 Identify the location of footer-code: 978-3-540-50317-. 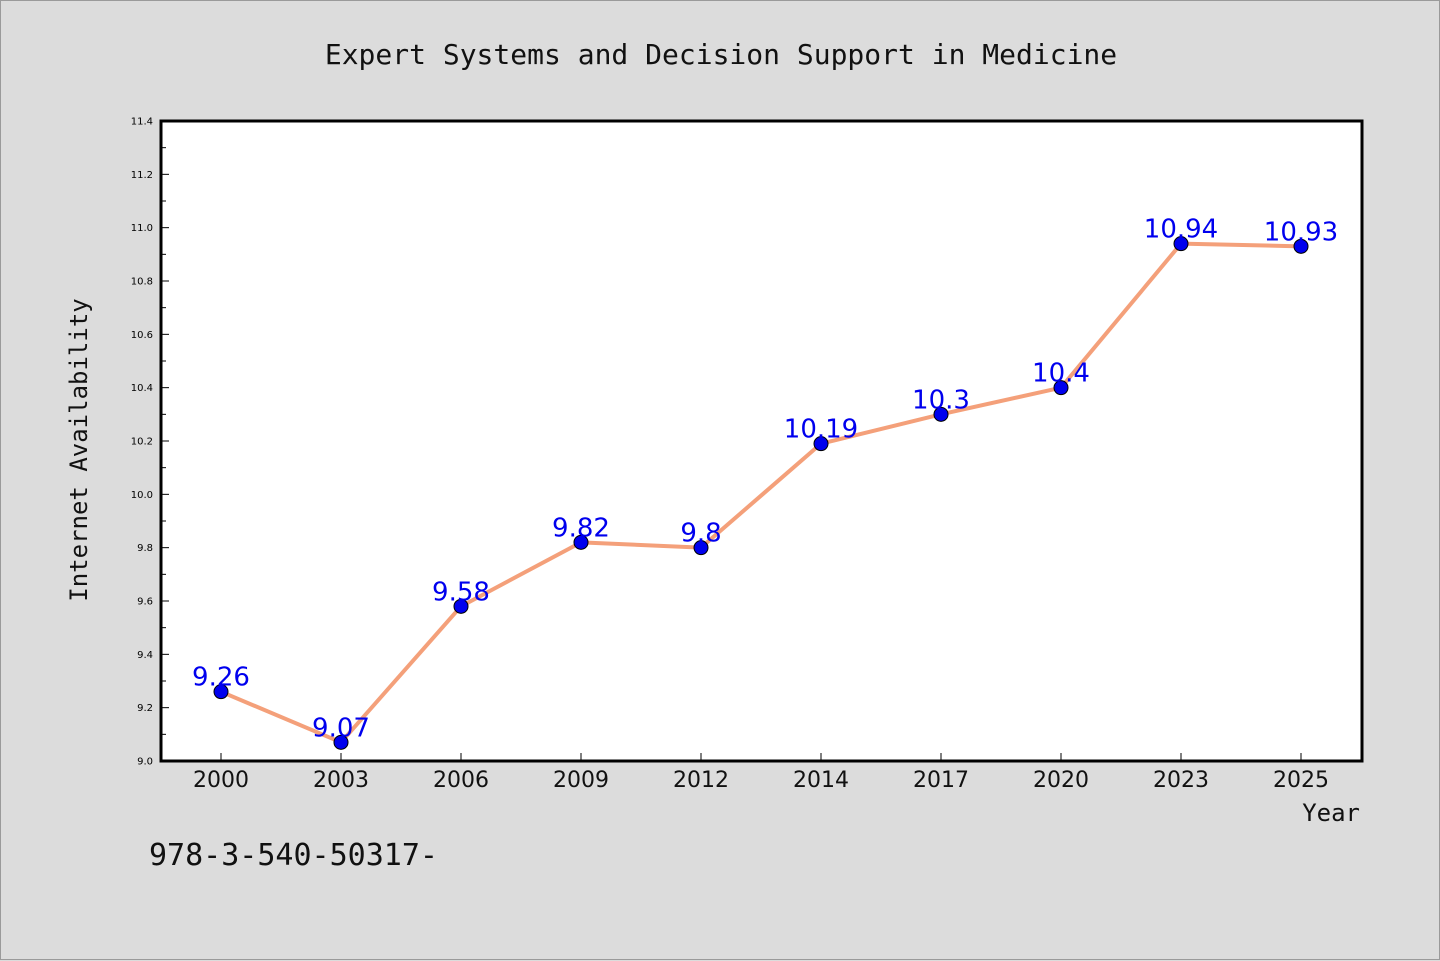
(293, 855).